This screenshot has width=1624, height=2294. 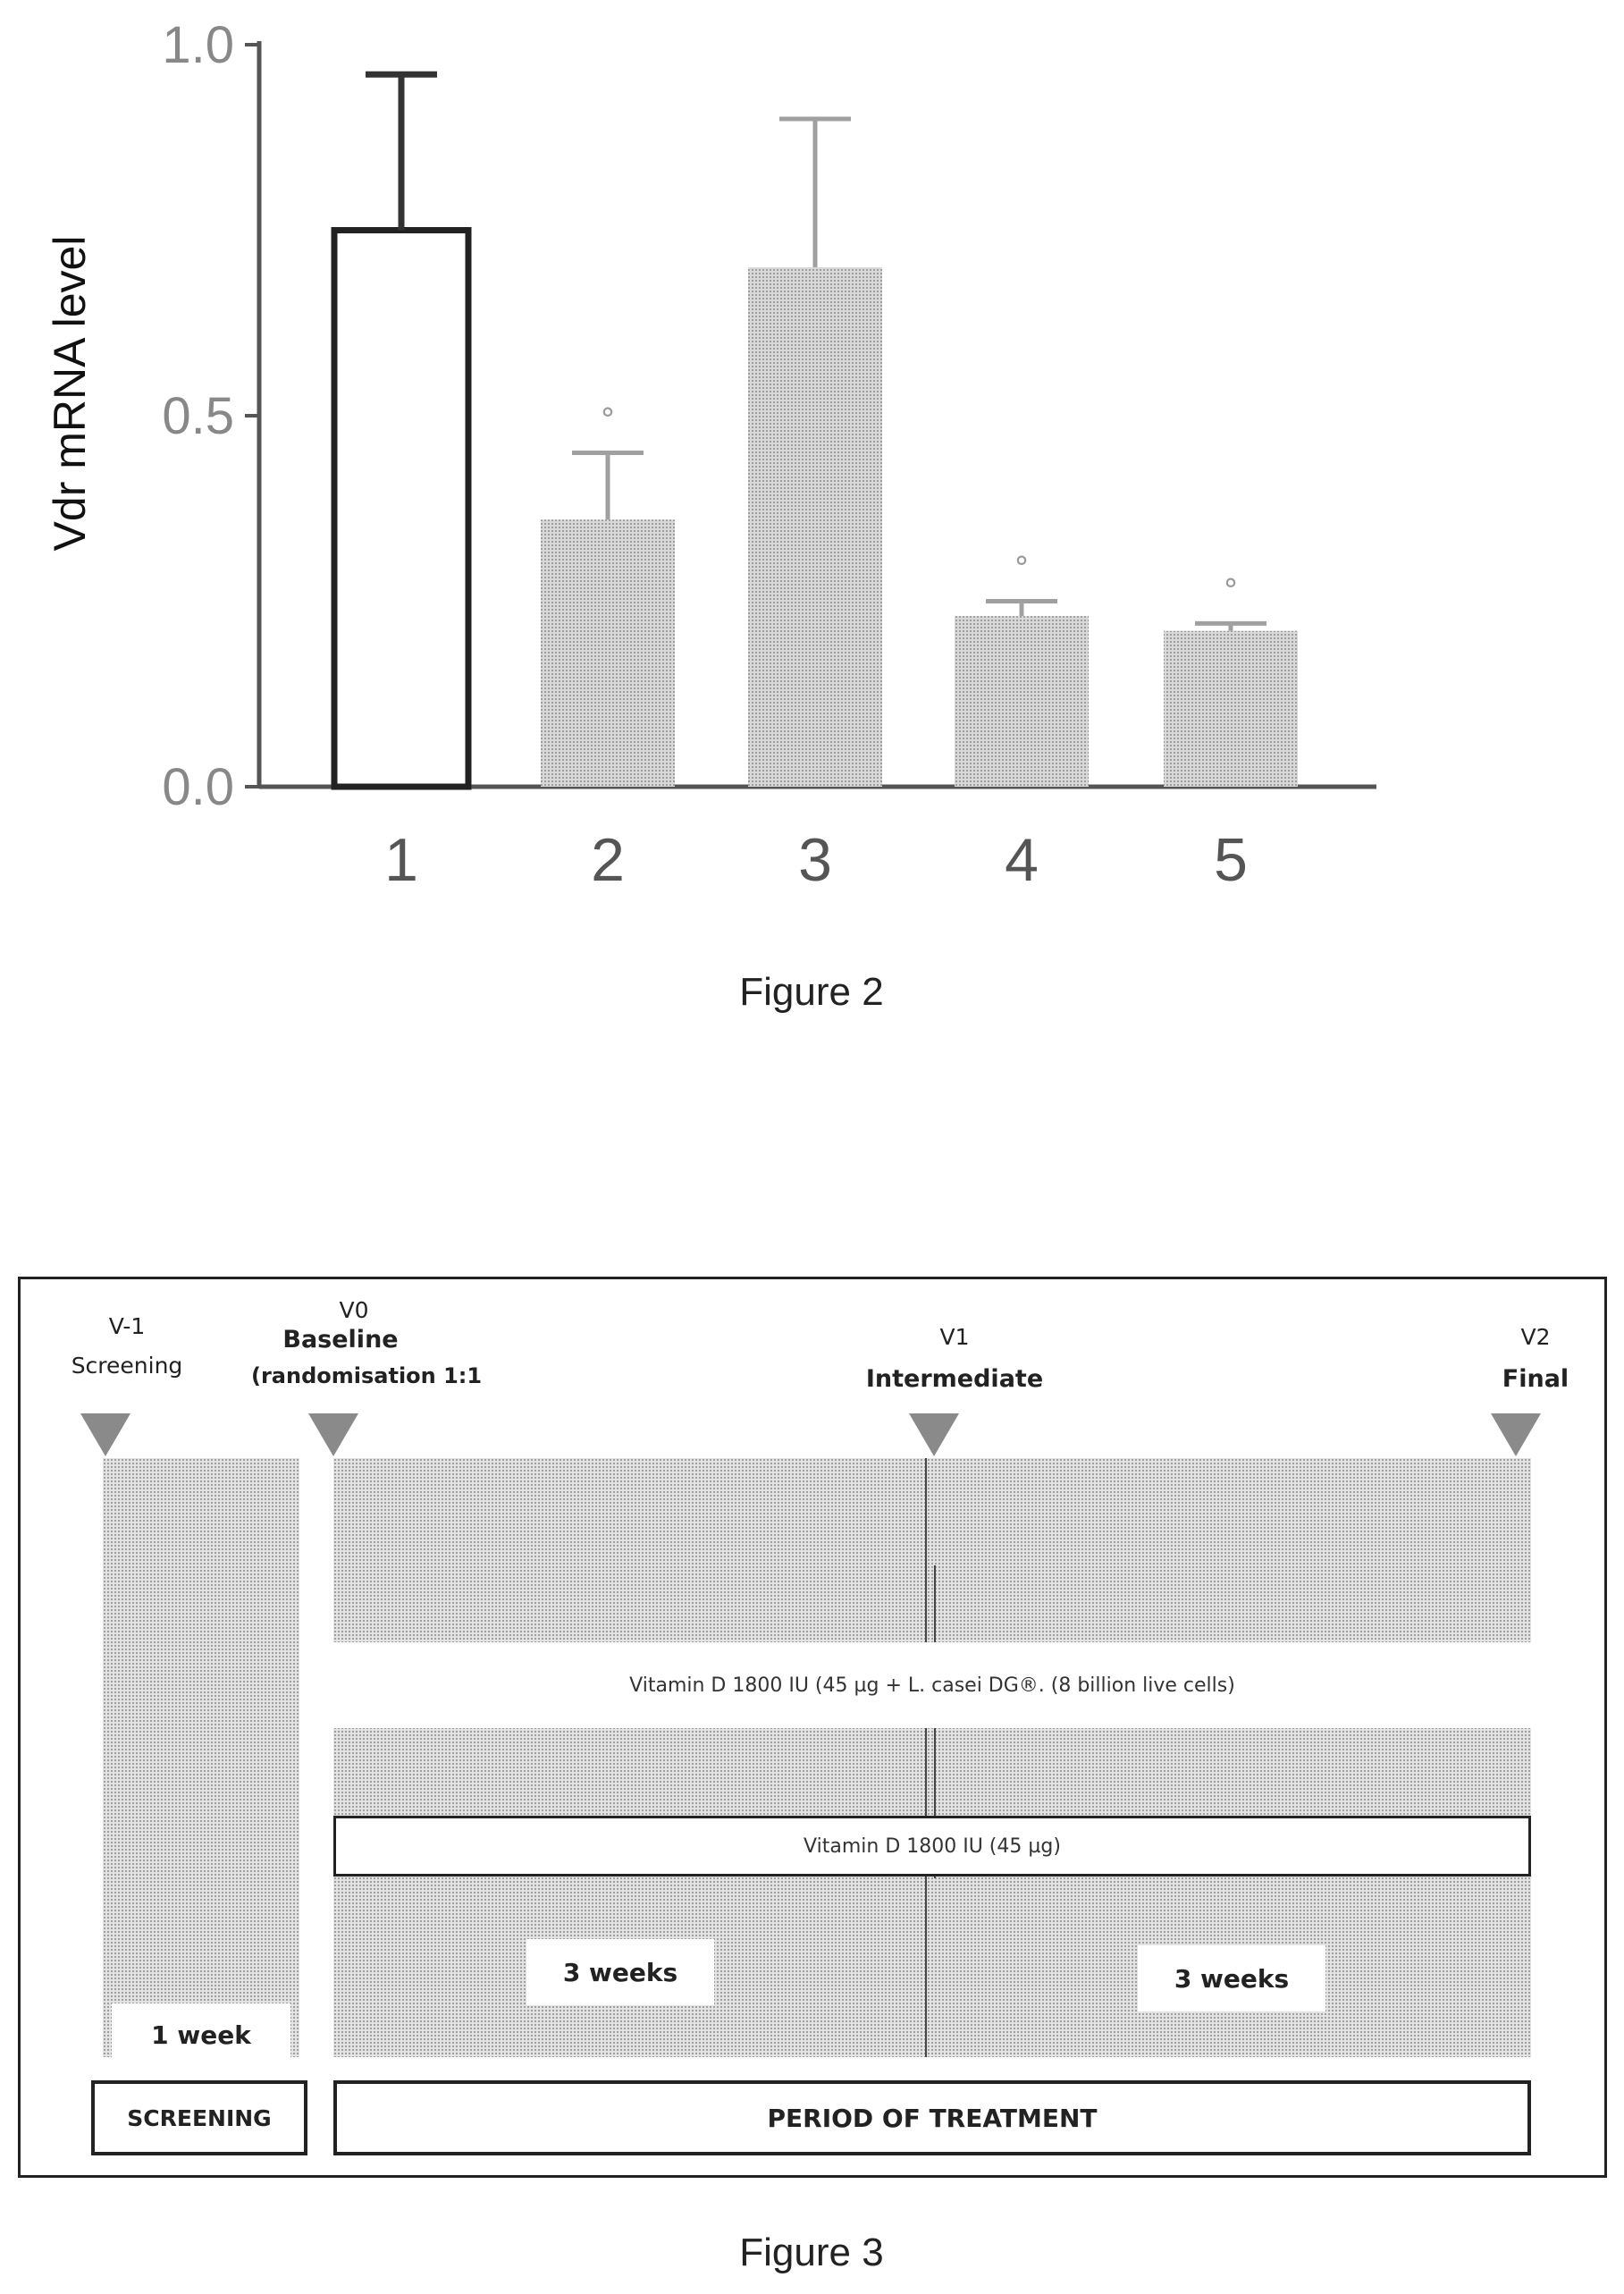 I want to click on visit-v1-marker-icon, so click(x=934, y=1435).